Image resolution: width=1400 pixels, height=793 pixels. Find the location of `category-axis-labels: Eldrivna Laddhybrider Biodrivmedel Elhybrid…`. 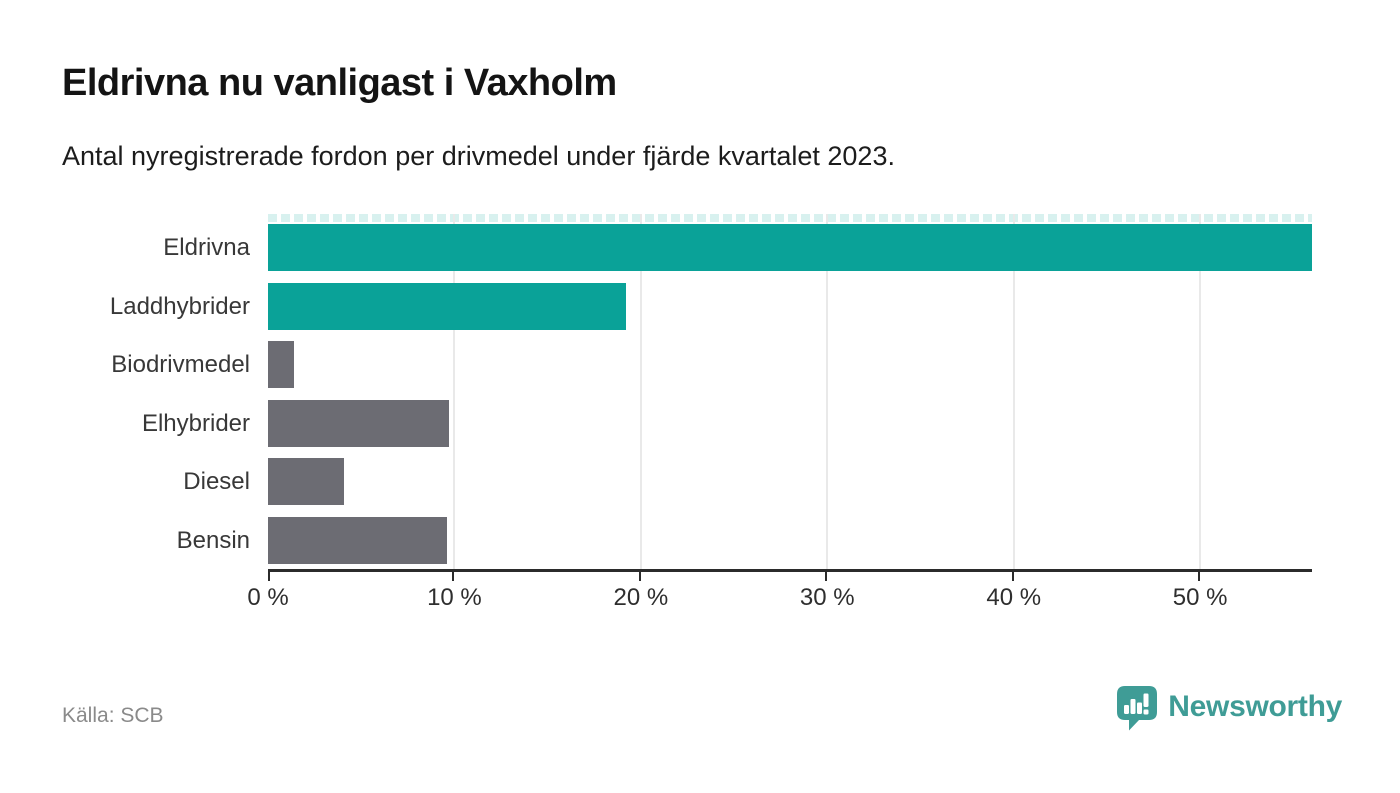

category-axis-labels: Eldrivna Laddhybrider Biodrivmedel Elhybrid… is located at coordinates (125, 393).